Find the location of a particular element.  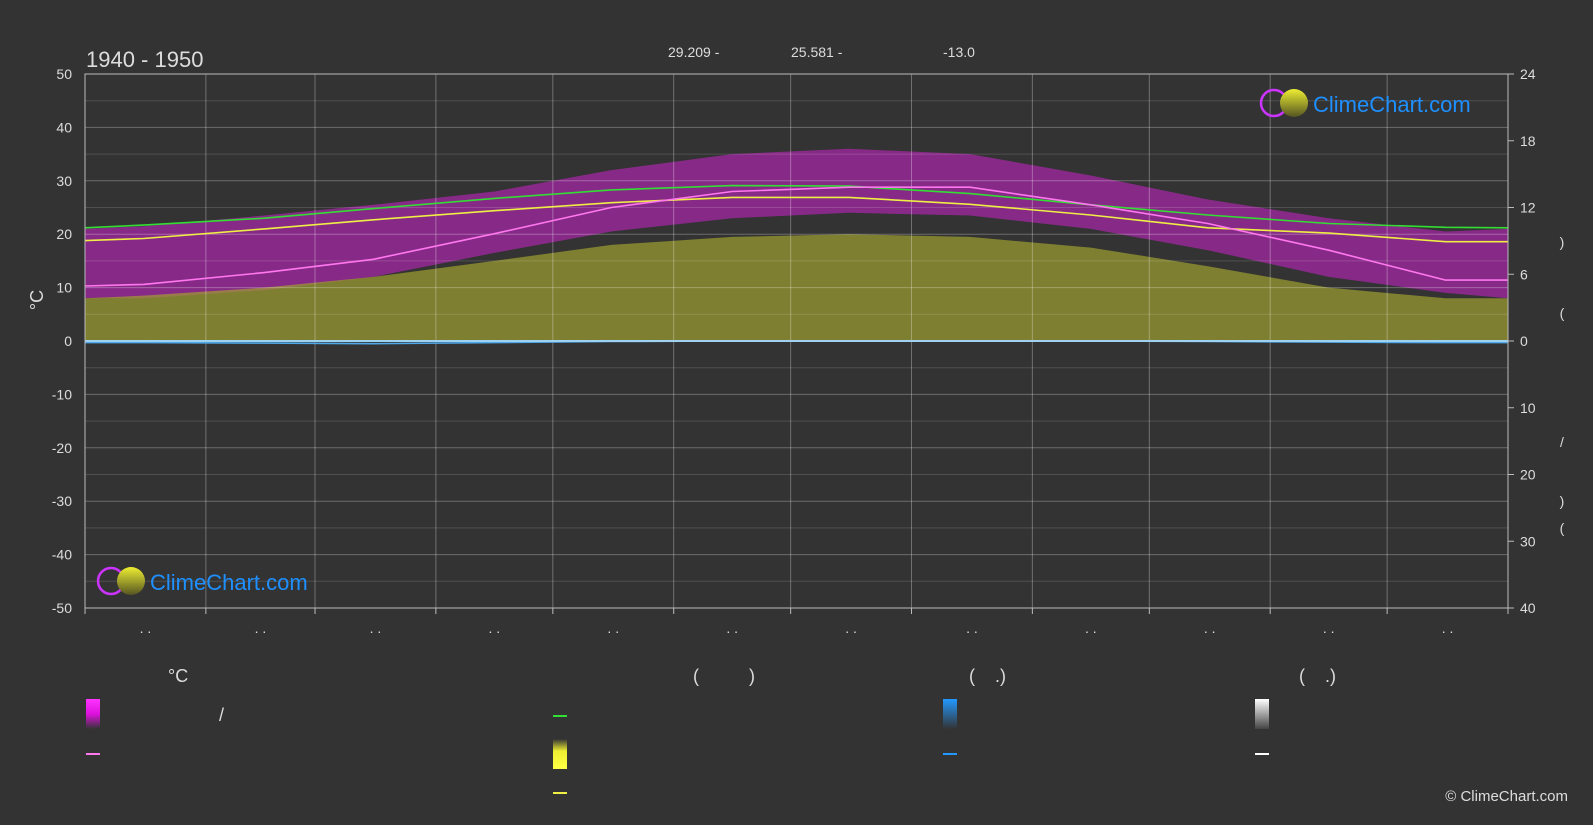

legend-swatch-magenta-range is located at coordinates (93, 714).